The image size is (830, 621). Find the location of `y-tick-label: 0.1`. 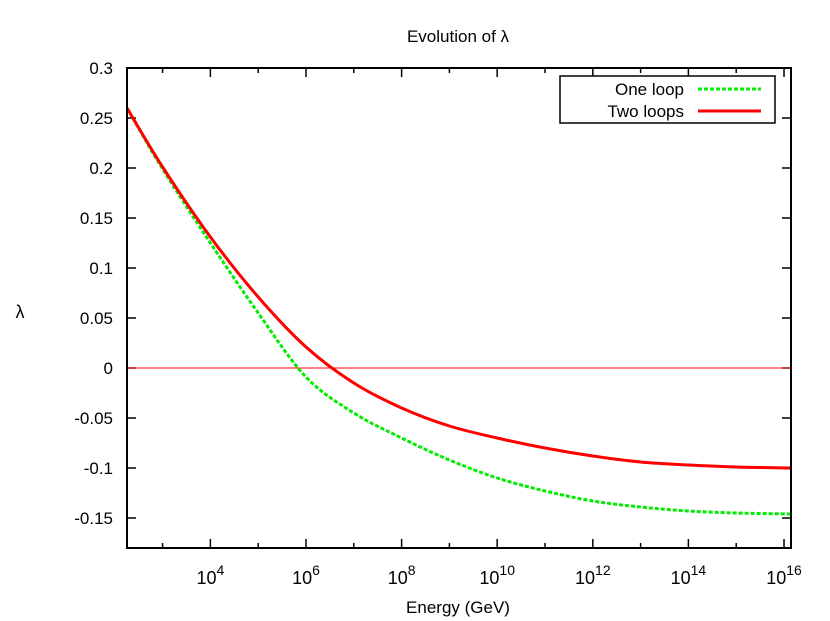

y-tick-label: 0.1 is located at coordinates (101, 268).